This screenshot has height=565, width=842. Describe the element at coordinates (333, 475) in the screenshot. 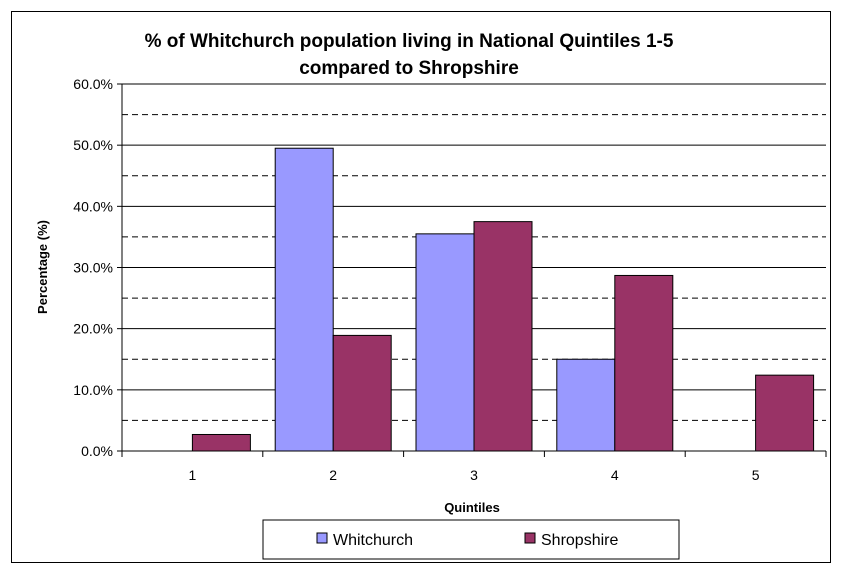

I see `x-tick-label: 2` at that location.